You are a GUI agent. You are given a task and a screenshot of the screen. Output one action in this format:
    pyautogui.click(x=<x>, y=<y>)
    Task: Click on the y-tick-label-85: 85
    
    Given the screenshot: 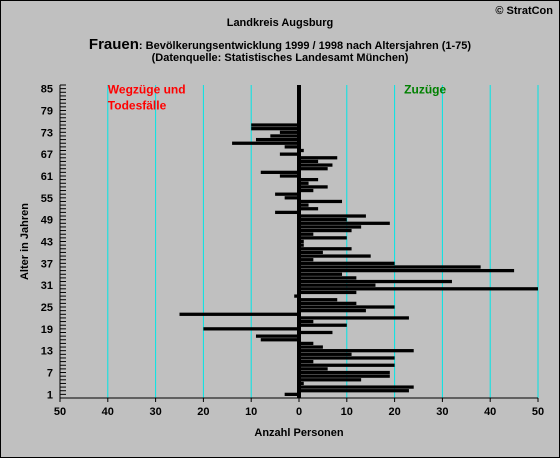 What is the action you would take?
    pyautogui.click(x=47, y=90)
    